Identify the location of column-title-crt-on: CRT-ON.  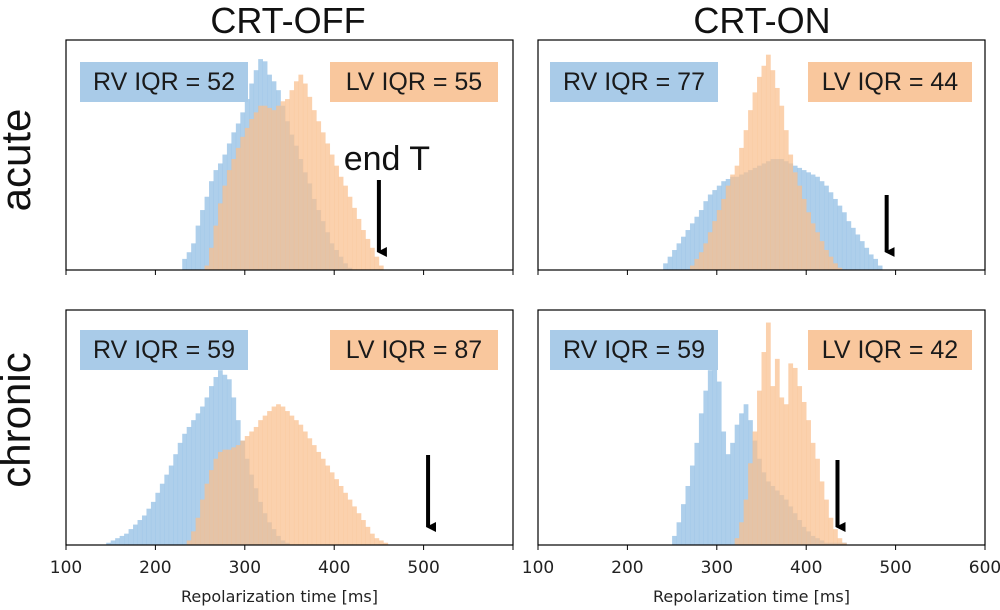
(761, 20).